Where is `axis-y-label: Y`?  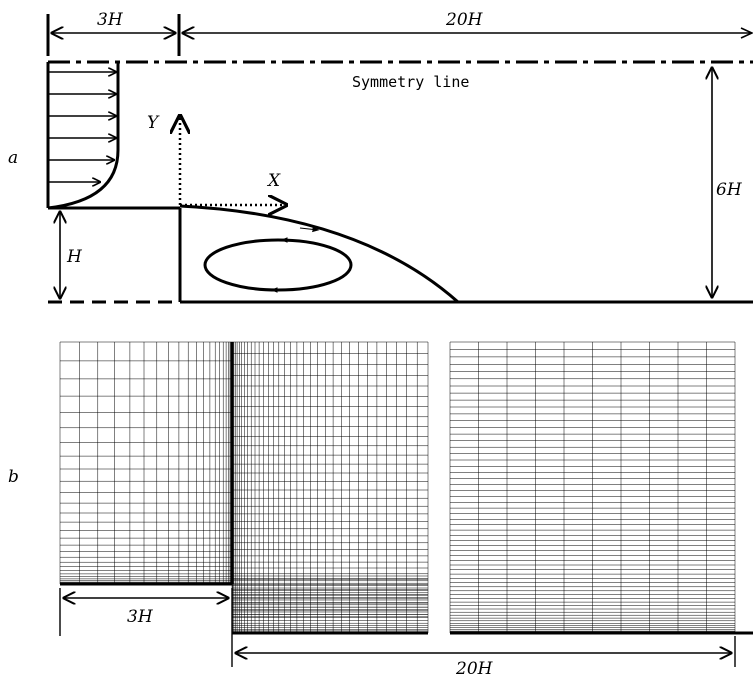 axis-y-label: Y is located at coordinates (153, 123).